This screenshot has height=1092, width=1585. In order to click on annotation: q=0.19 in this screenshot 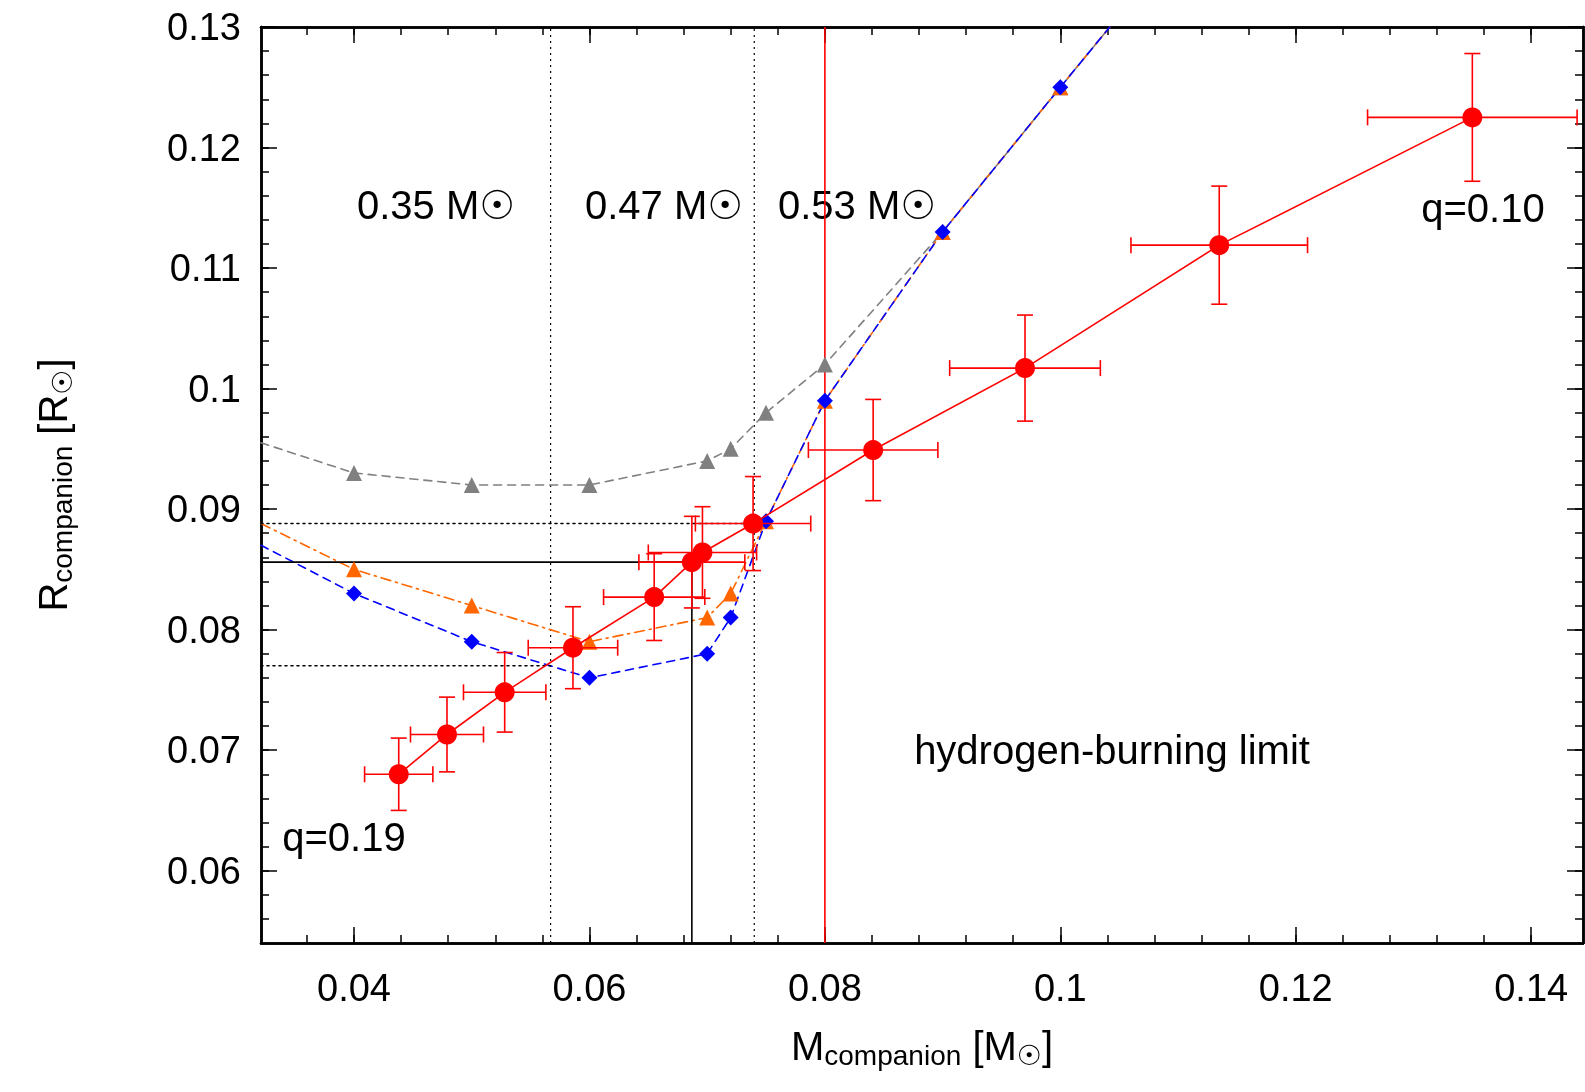, I will do `click(344, 837)`.